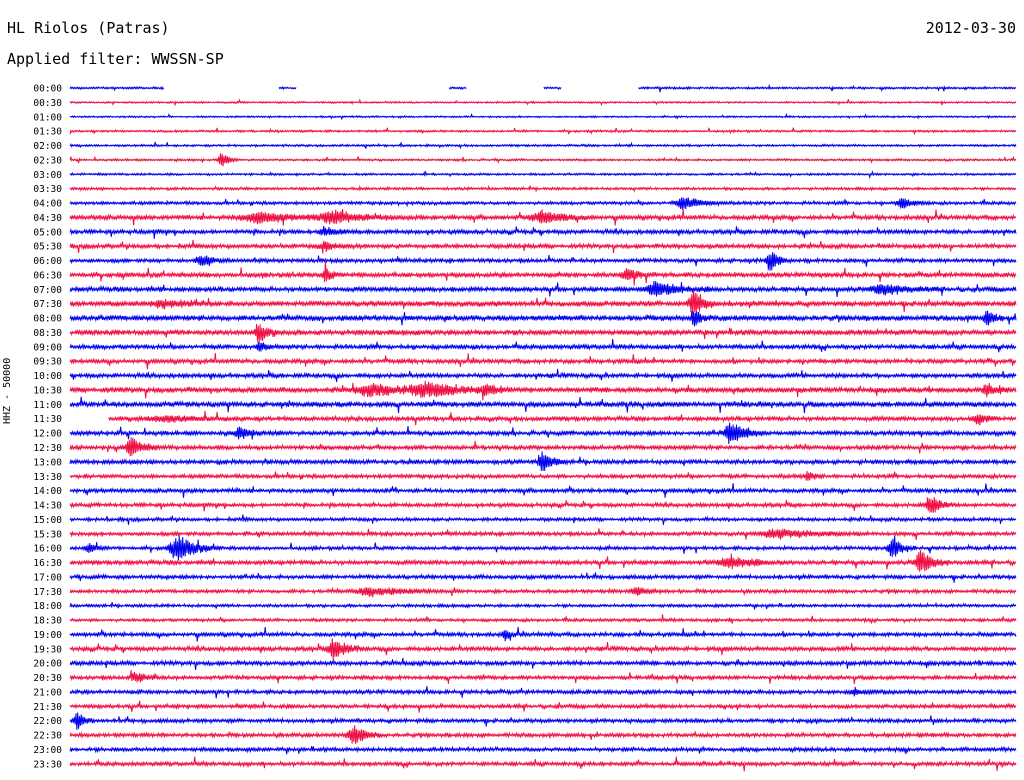  I want to click on time-tick-2330: 23:30, so click(47, 764).